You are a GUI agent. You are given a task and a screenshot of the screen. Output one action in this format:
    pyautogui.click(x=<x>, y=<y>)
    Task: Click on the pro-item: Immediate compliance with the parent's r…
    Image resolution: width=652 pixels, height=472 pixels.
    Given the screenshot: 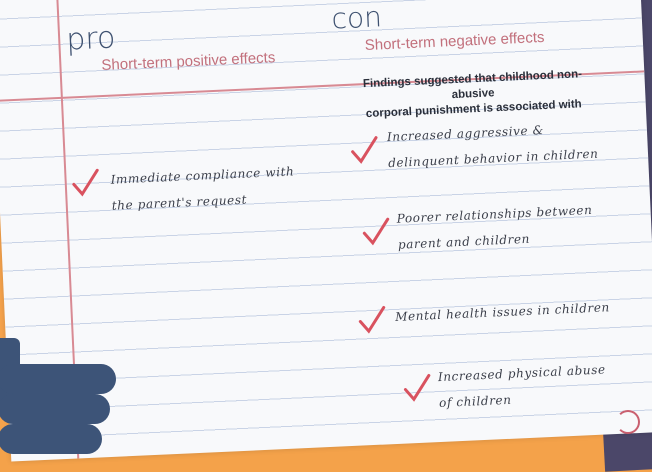 What is the action you would take?
    pyautogui.click(x=202, y=188)
    